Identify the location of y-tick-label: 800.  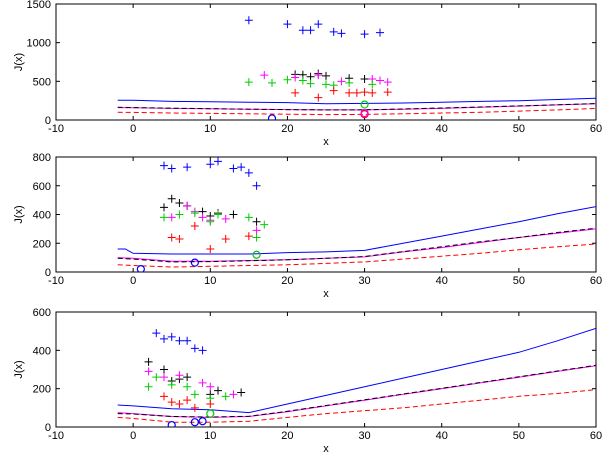
(42, 158).